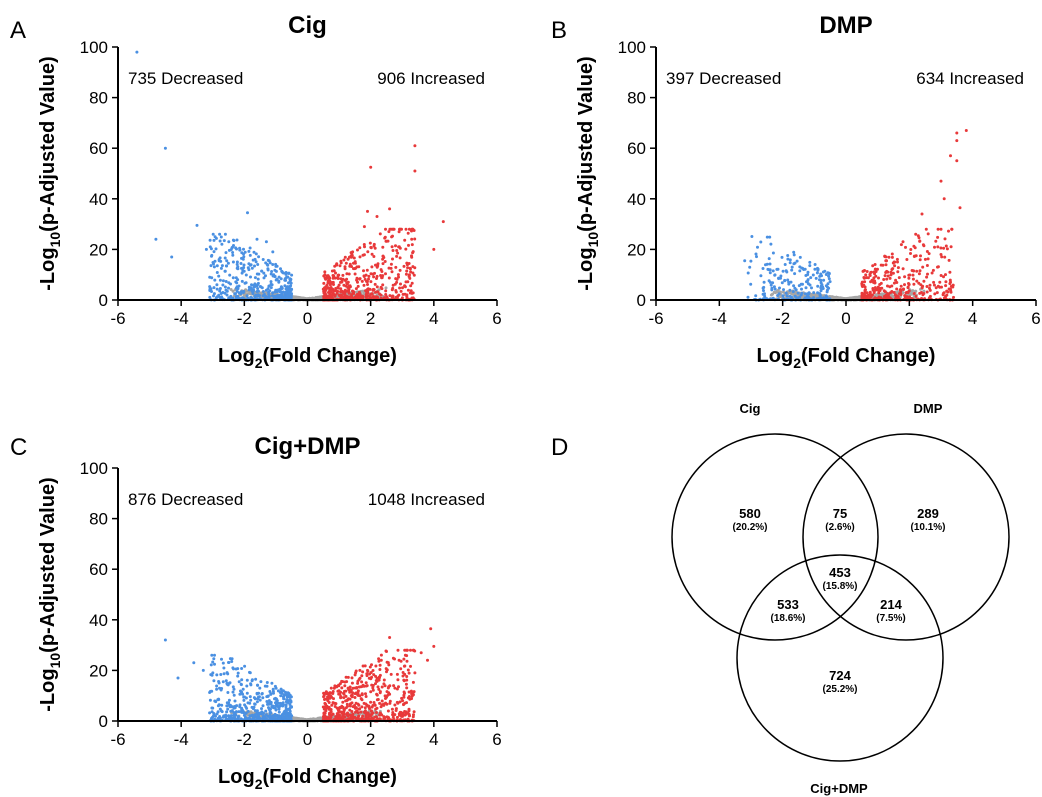  What do you see at coordinates (181, 739) in the screenshot?
I see `x-tick-label: -4` at bounding box center [181, 739].